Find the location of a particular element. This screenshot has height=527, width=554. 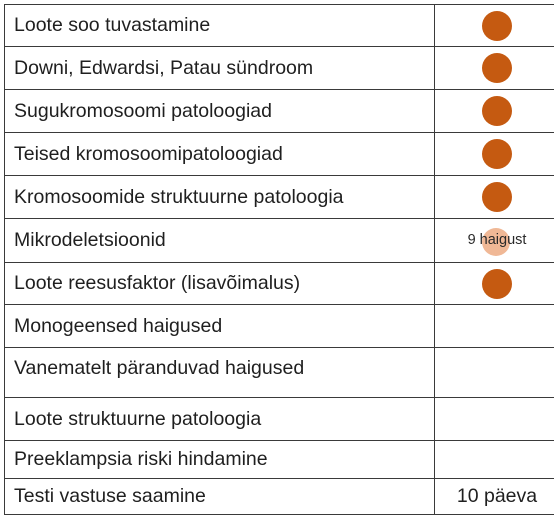

table-row: Sugukromosoomi patoloogiad is located at coordinates (279, 111).